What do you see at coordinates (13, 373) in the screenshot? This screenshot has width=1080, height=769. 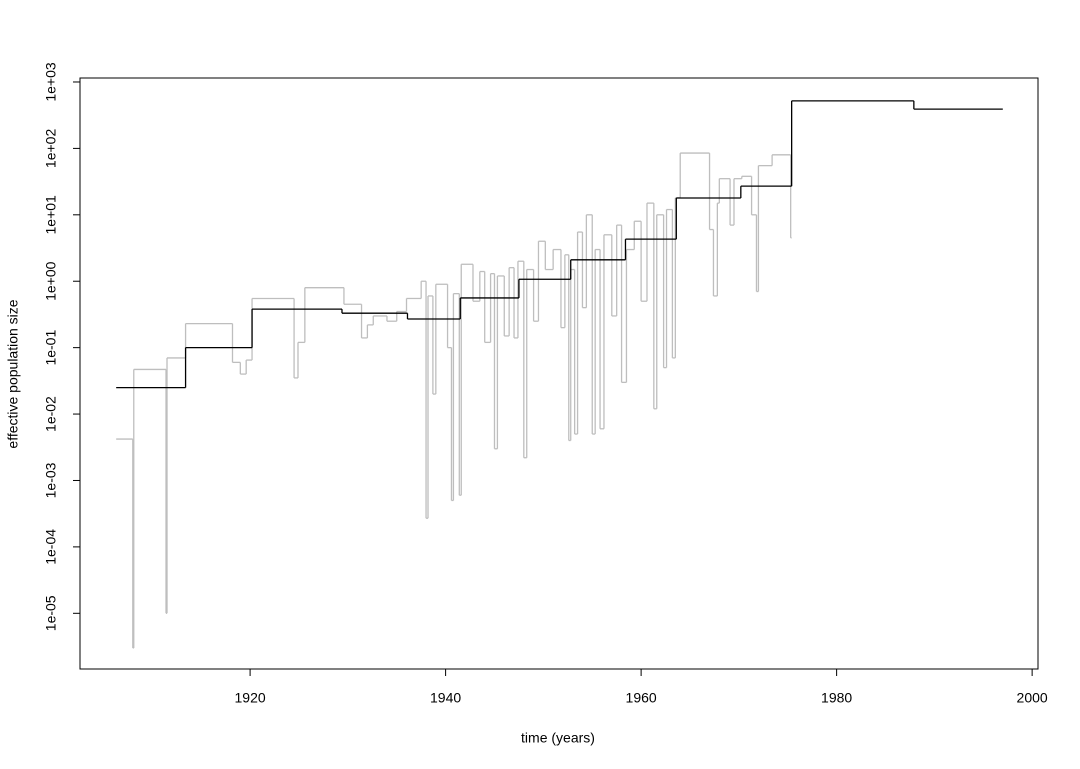 I see `y-axis-title: effective population size` at bounding box center [13, 373].